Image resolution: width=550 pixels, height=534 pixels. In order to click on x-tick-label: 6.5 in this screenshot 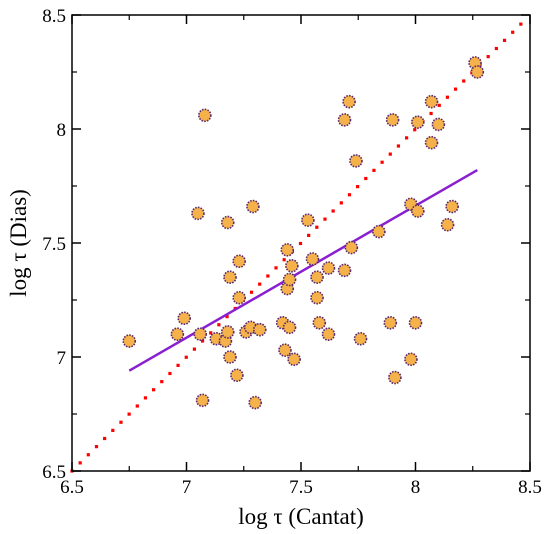, I will do `click(72, 487)`.